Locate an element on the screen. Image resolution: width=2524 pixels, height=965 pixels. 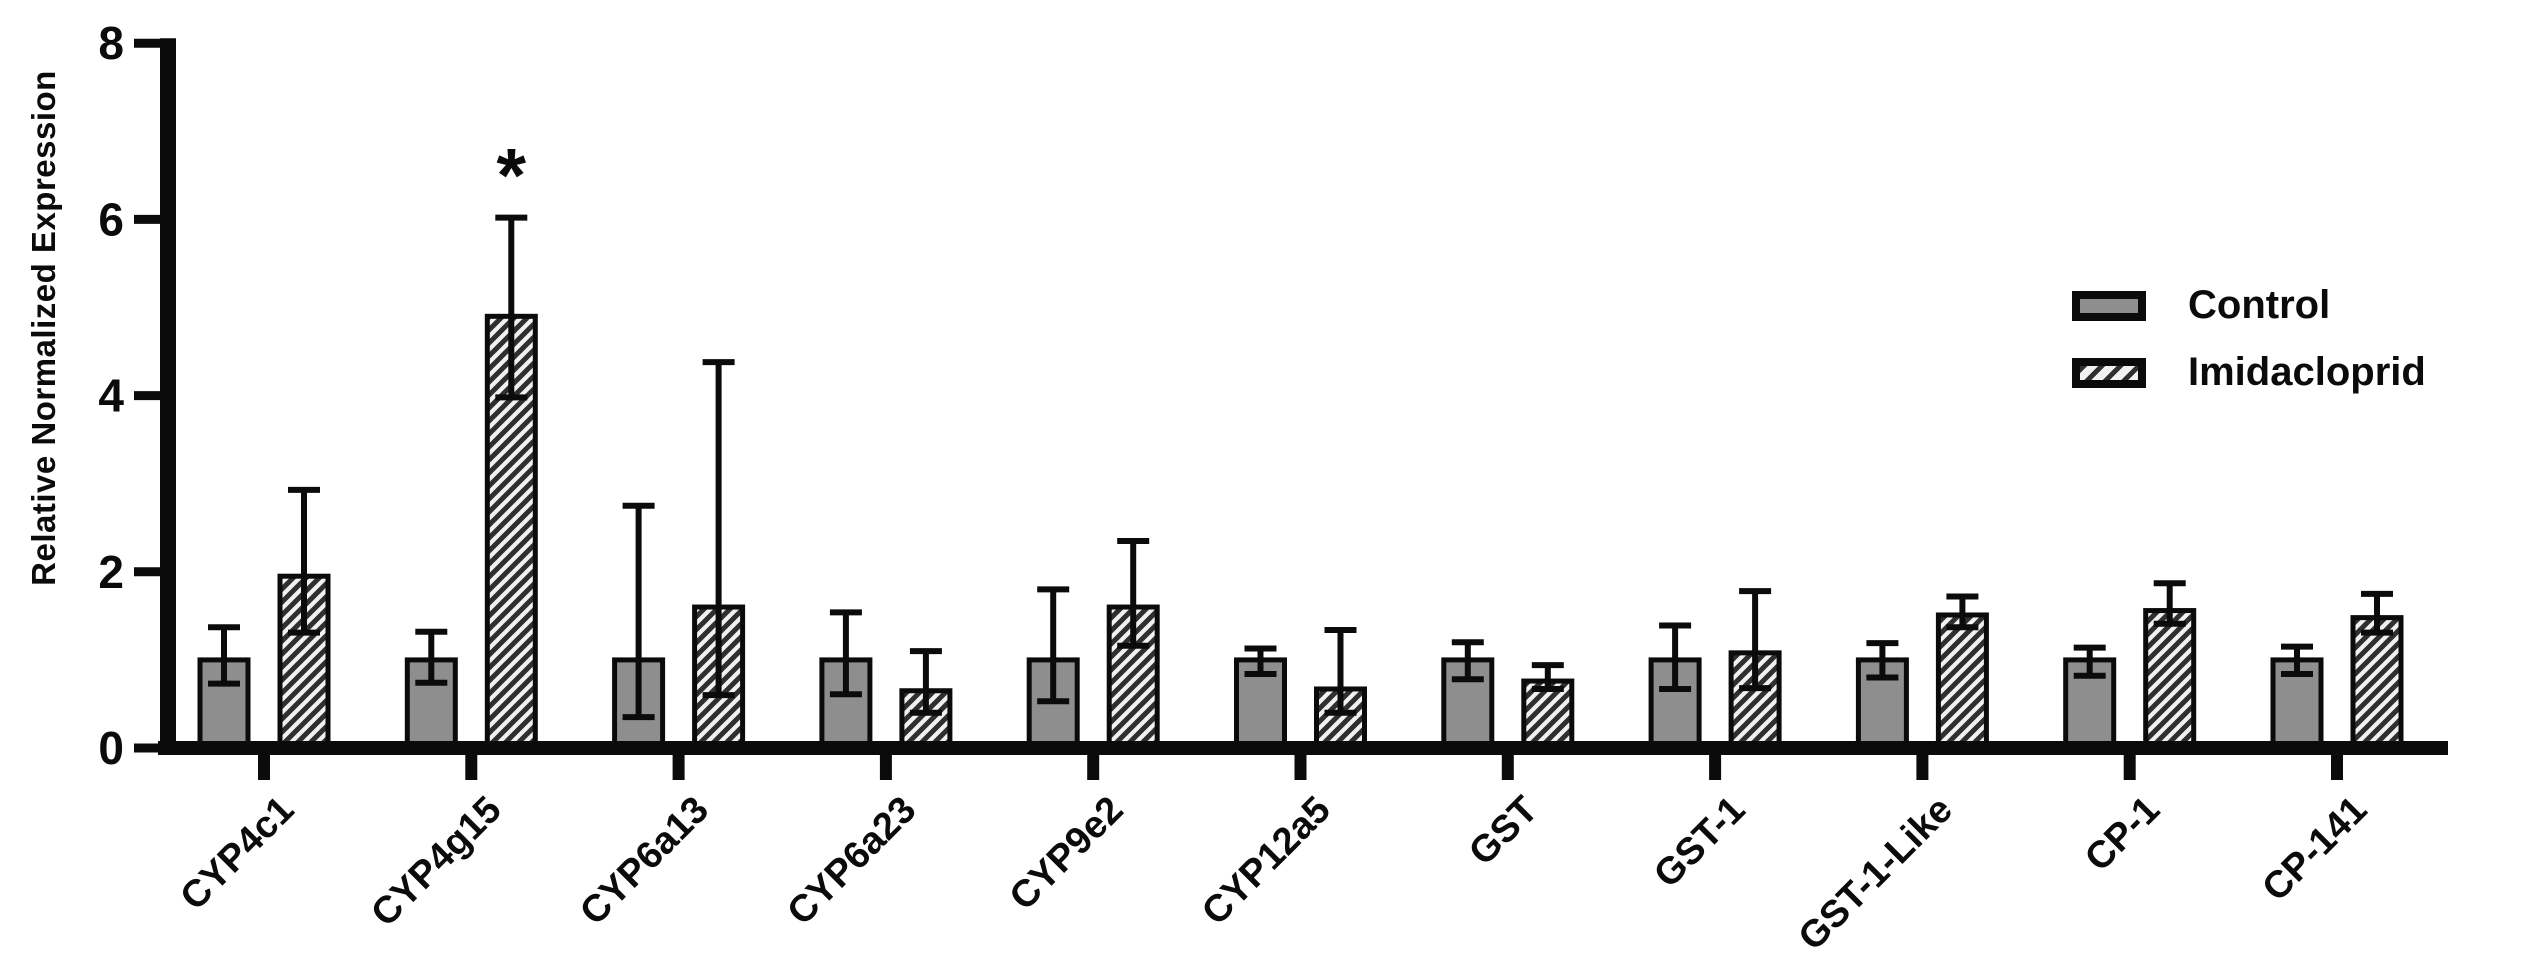
x-tick-label-CP-1: CP-1 is located at coordinates (2122, 834).